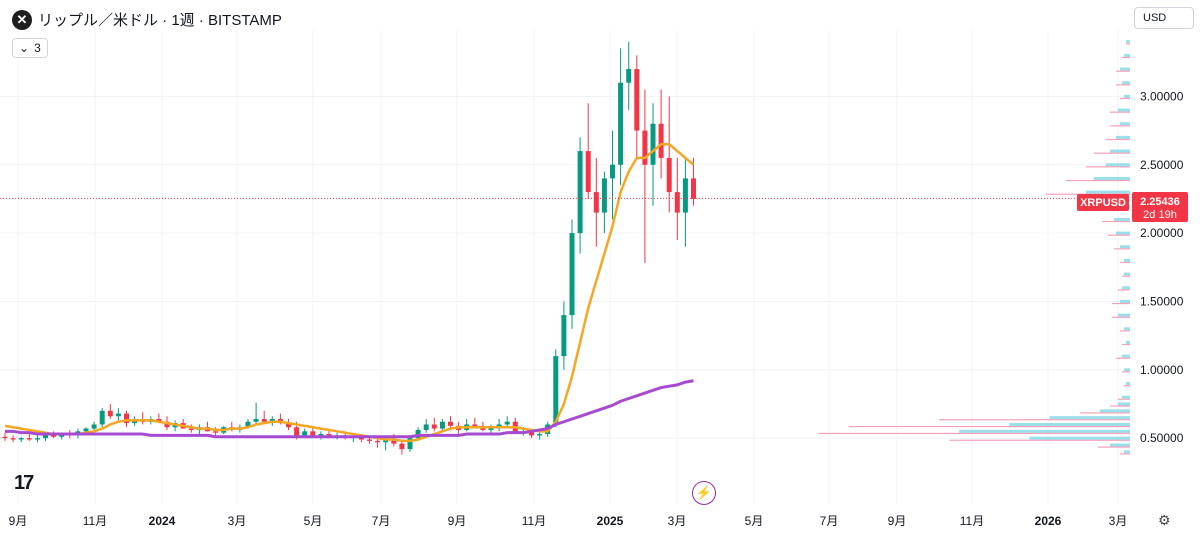 The height and width of the screenshot is (533, 1200). I want to click on chevron-down-icon: ⌄, so click(24, 48).